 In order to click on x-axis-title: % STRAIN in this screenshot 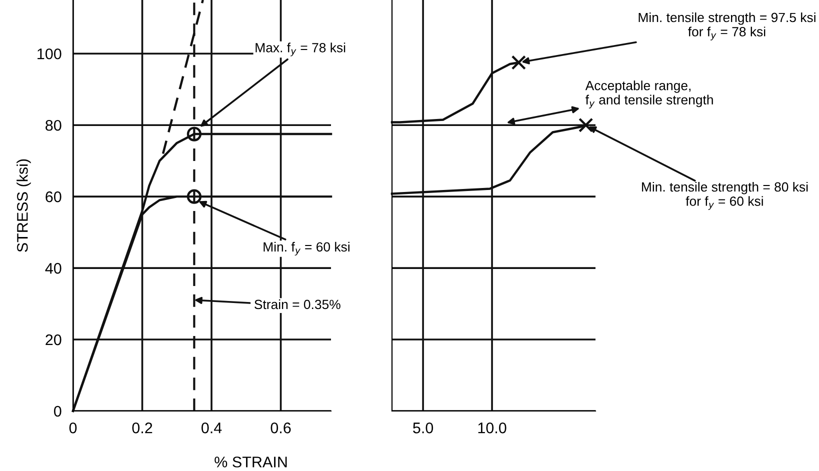, I will do `click(250, 462)`.